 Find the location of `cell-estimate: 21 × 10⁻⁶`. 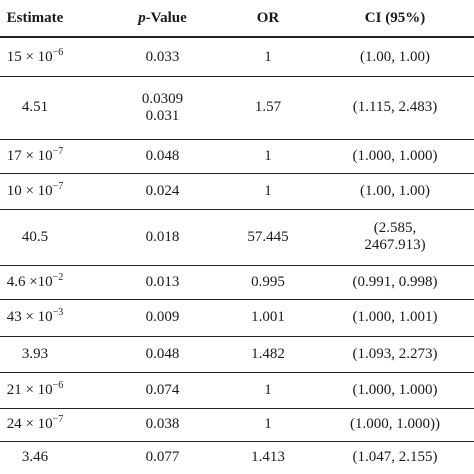

cell-estimate: 21 × 10⁻⁶ is located at coordinates (45, 390).